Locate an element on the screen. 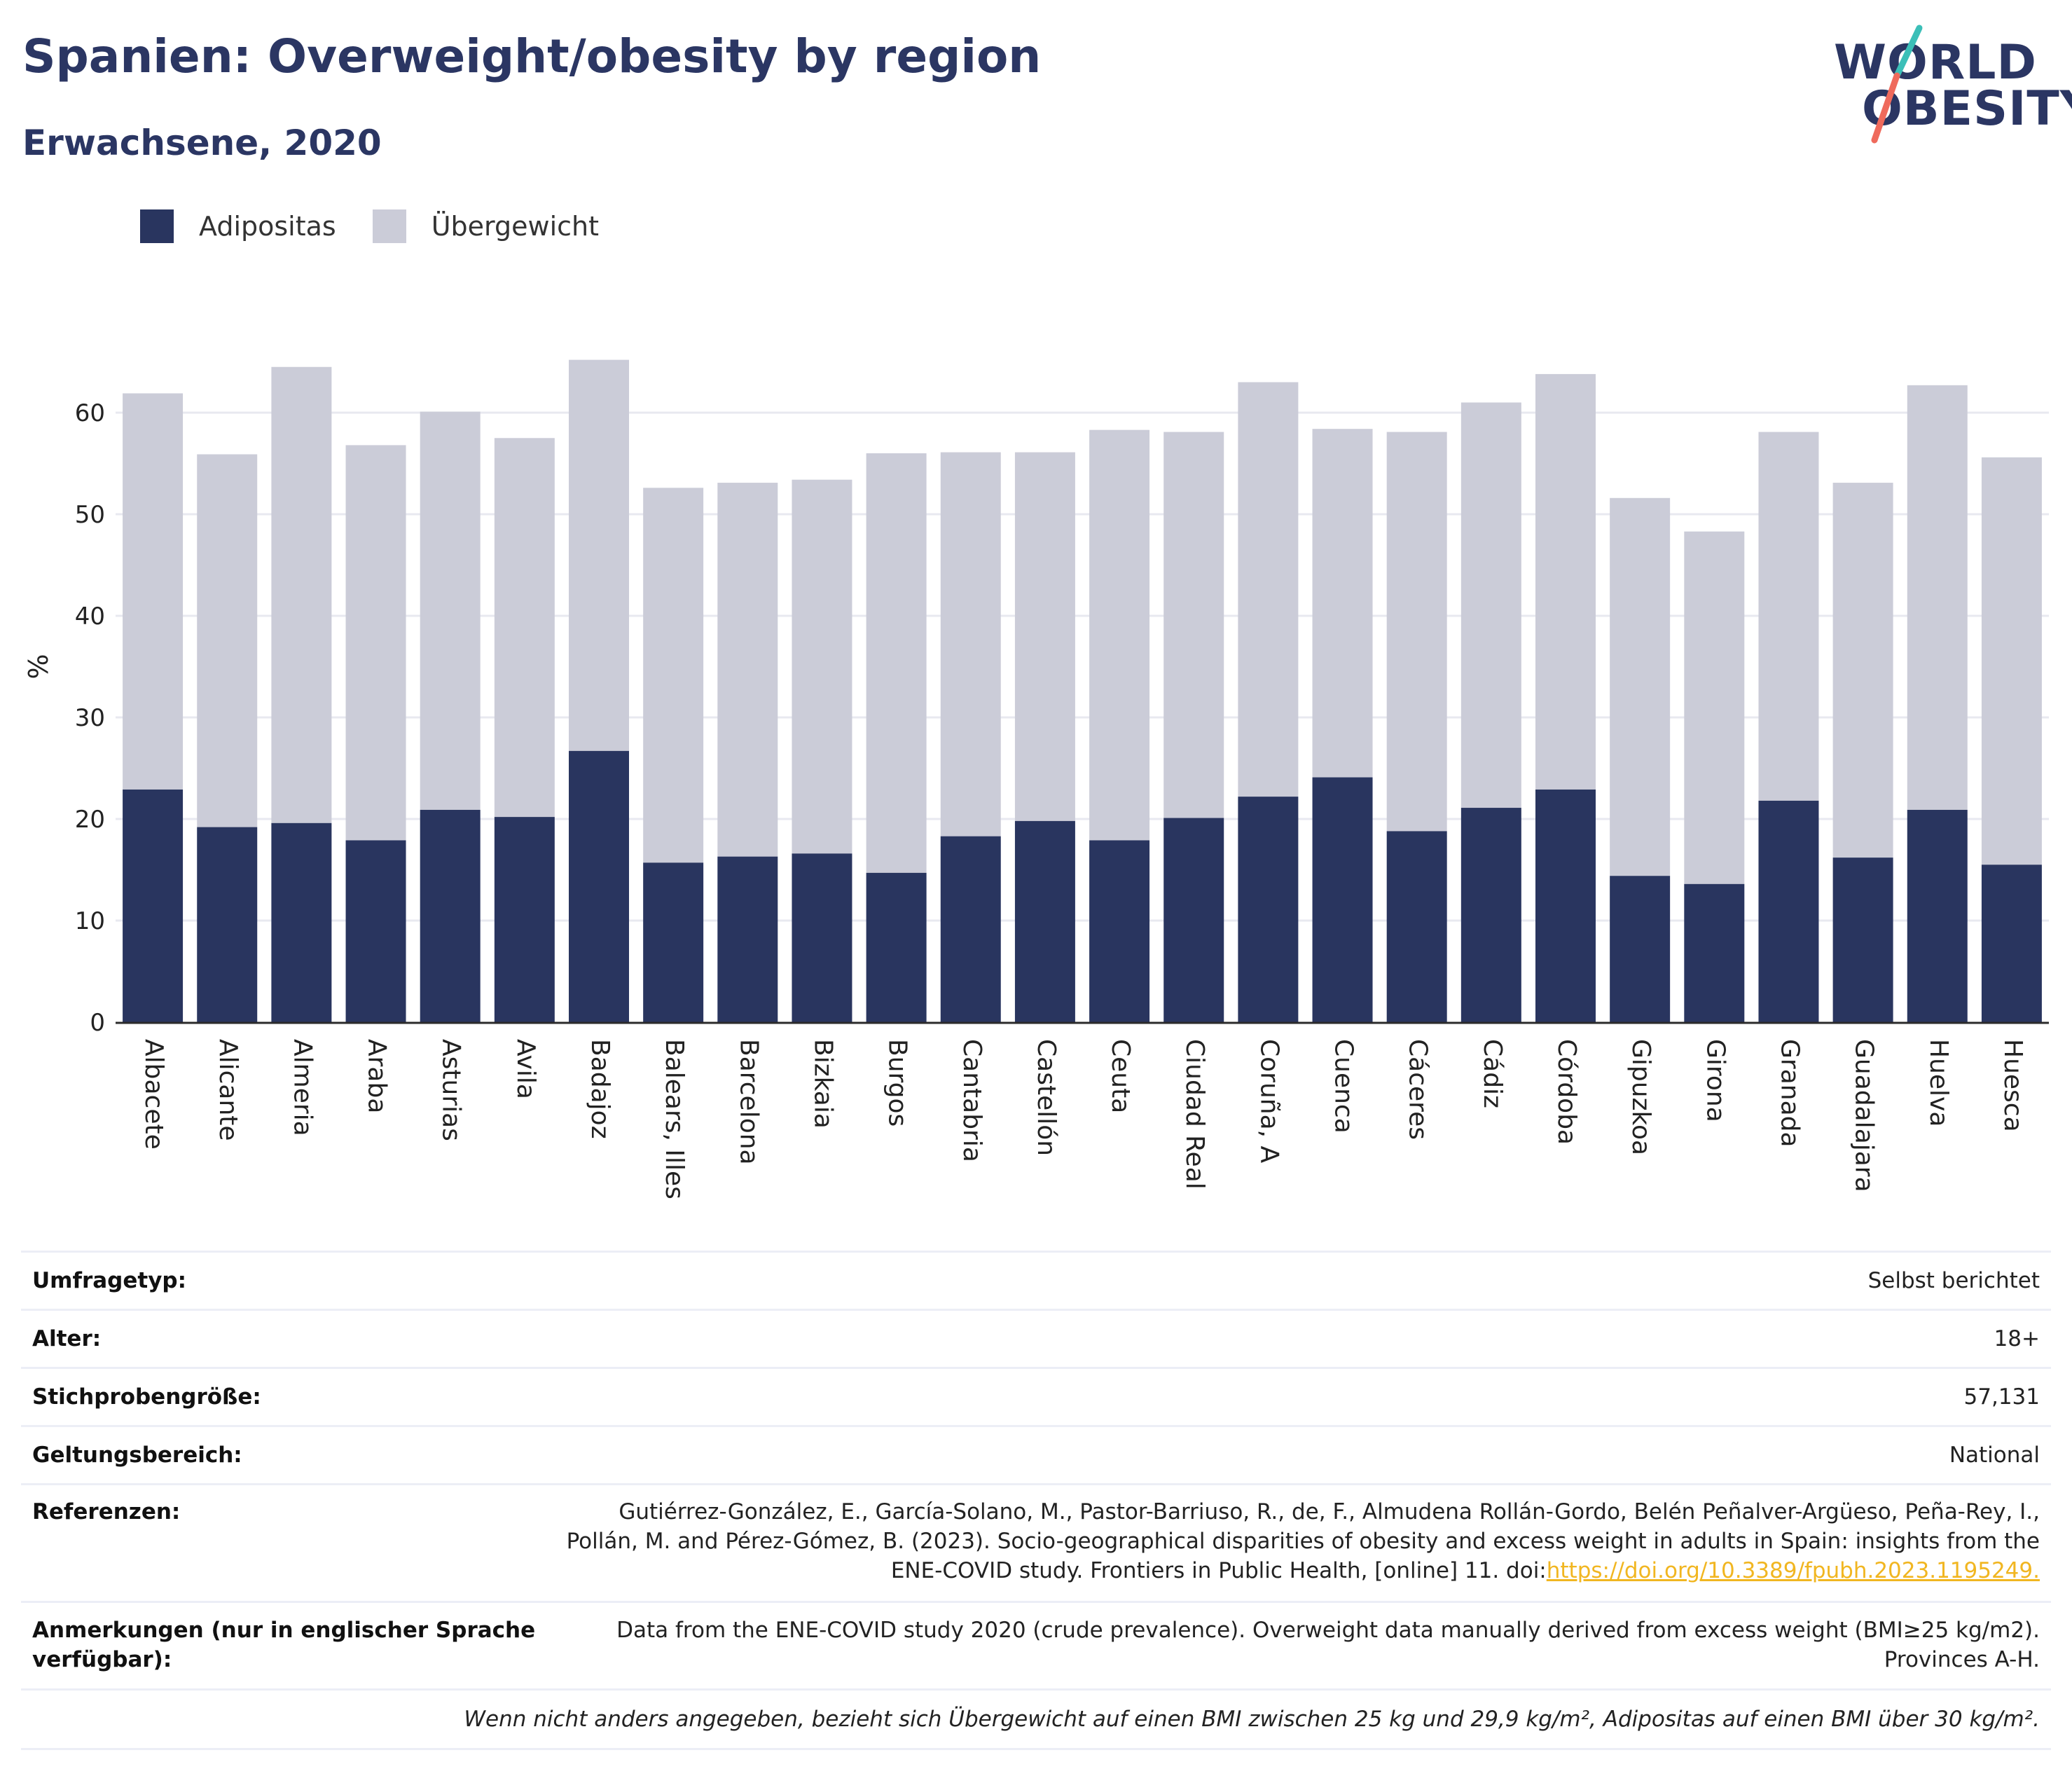  y-tick-label: 30 is located at coordinates (90, 718).